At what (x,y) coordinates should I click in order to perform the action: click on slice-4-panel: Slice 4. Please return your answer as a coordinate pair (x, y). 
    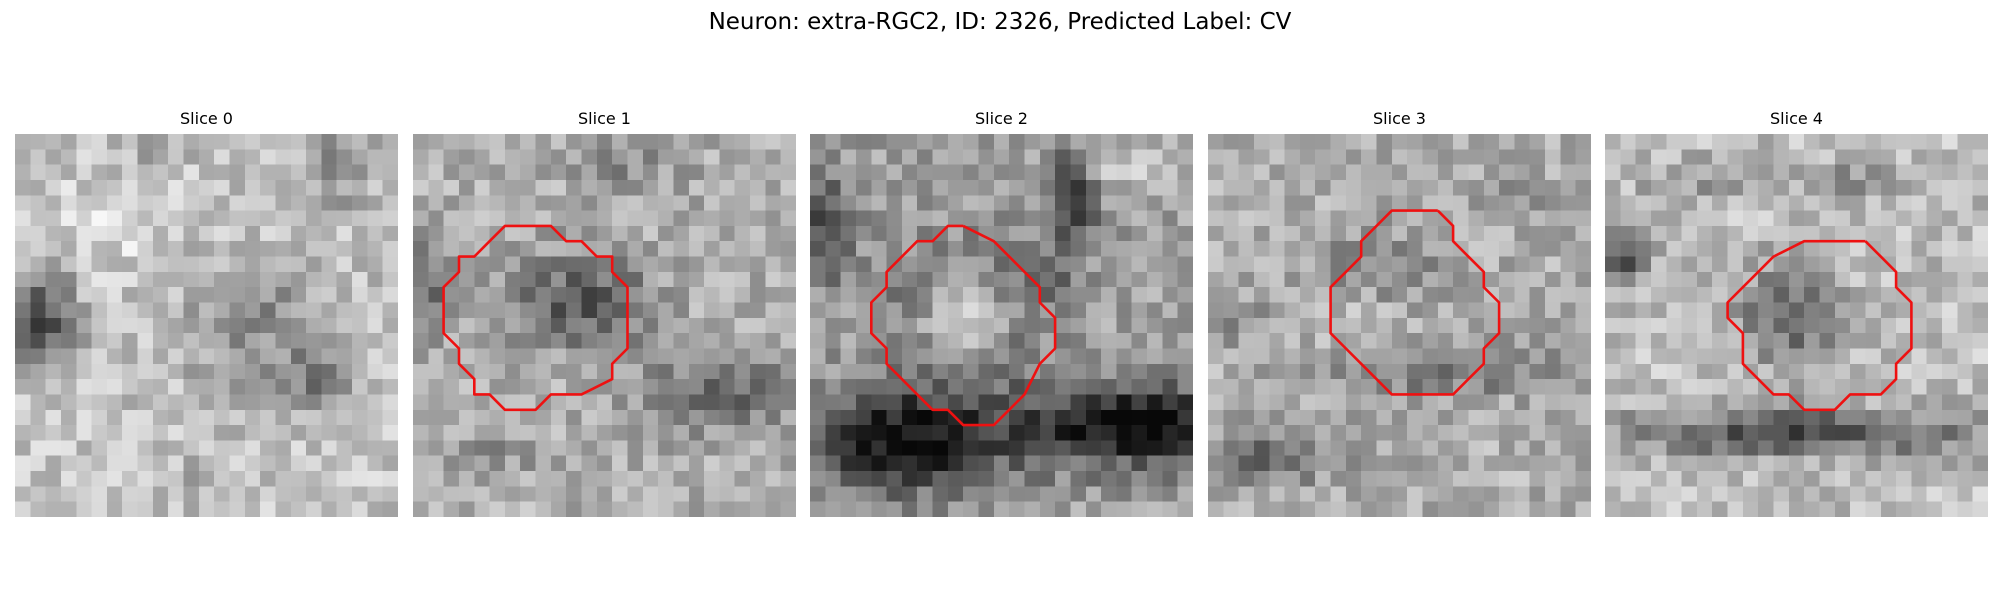
    Looking at the image, I should click on (1796, 312).